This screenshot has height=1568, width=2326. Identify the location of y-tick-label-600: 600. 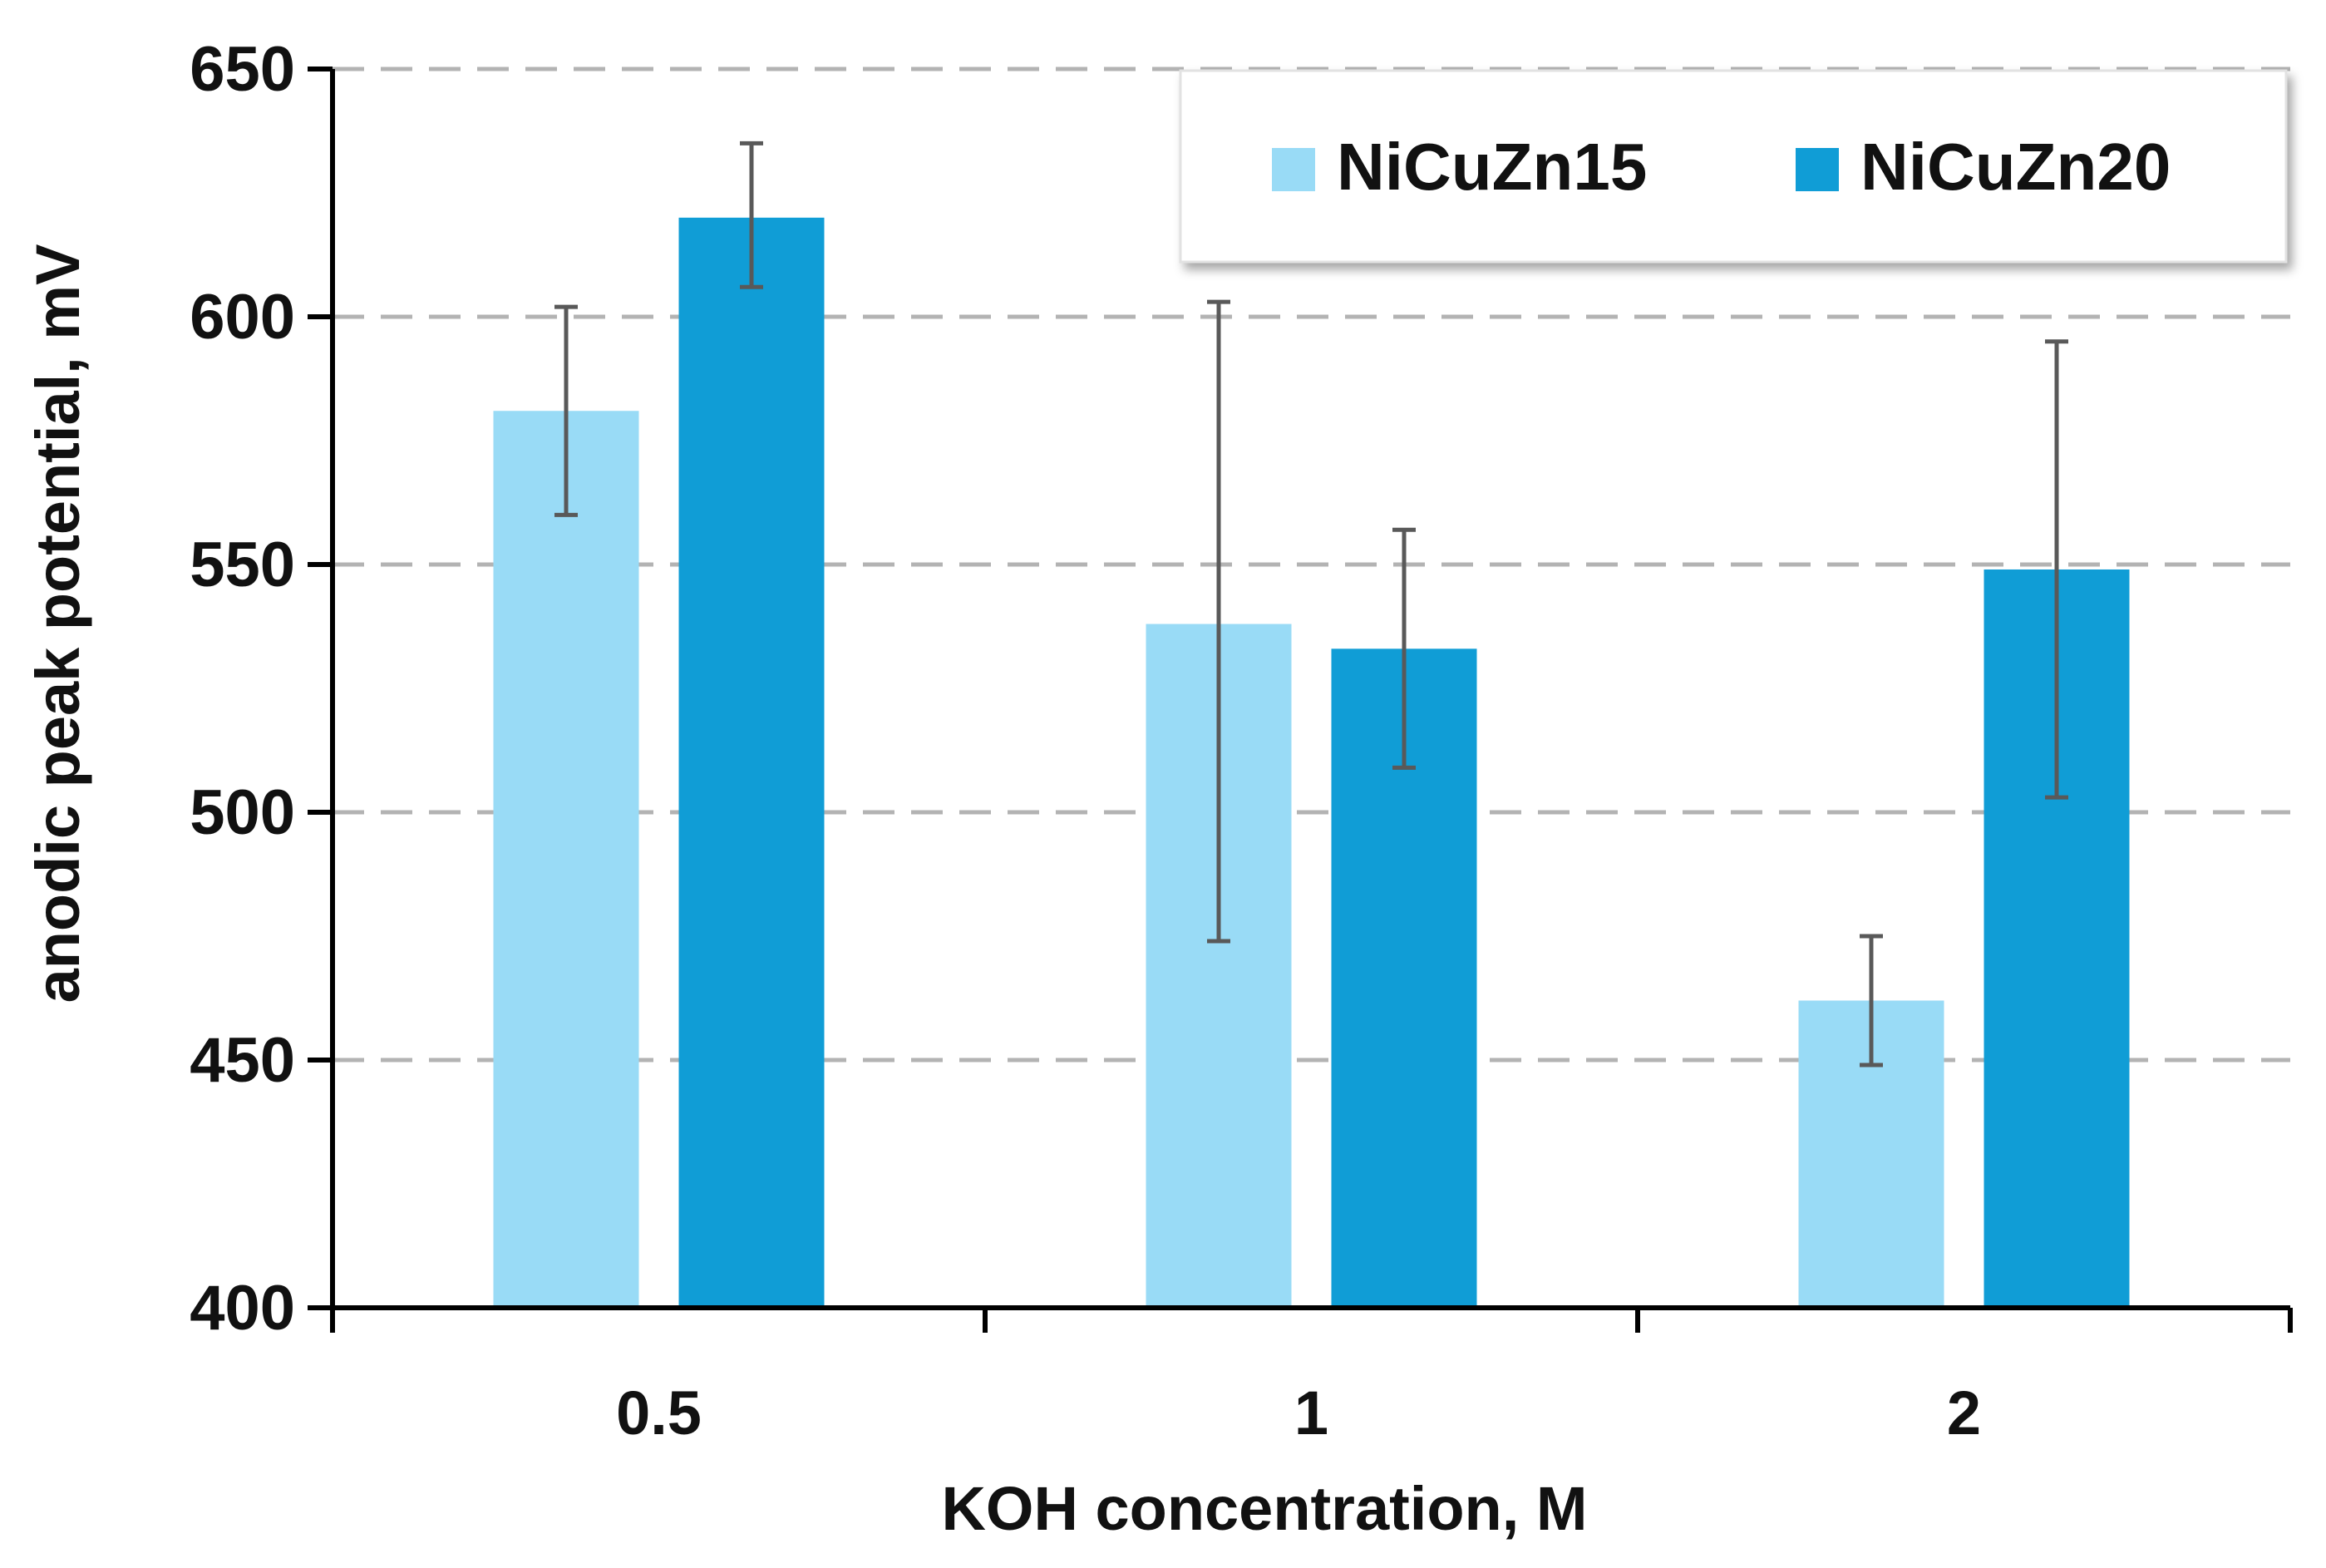
(242, 317).